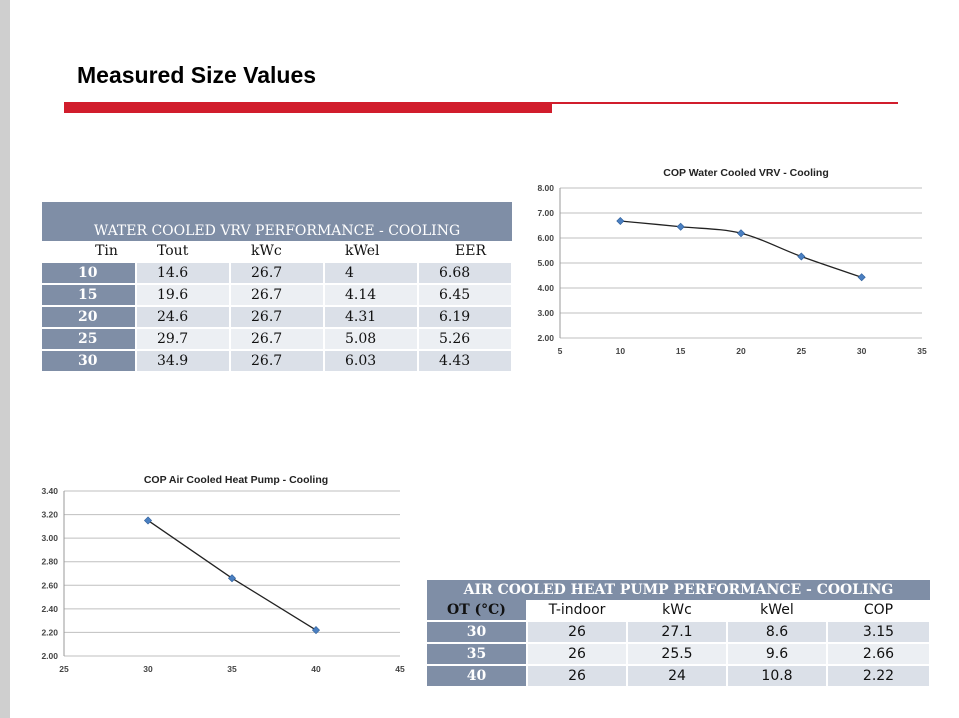 The width and height of the screenshot is (959, 718). What do you see at coordinates (477, 632) in the screenshot?
I see `air-cell: 30` at bounding box center [477, 632].